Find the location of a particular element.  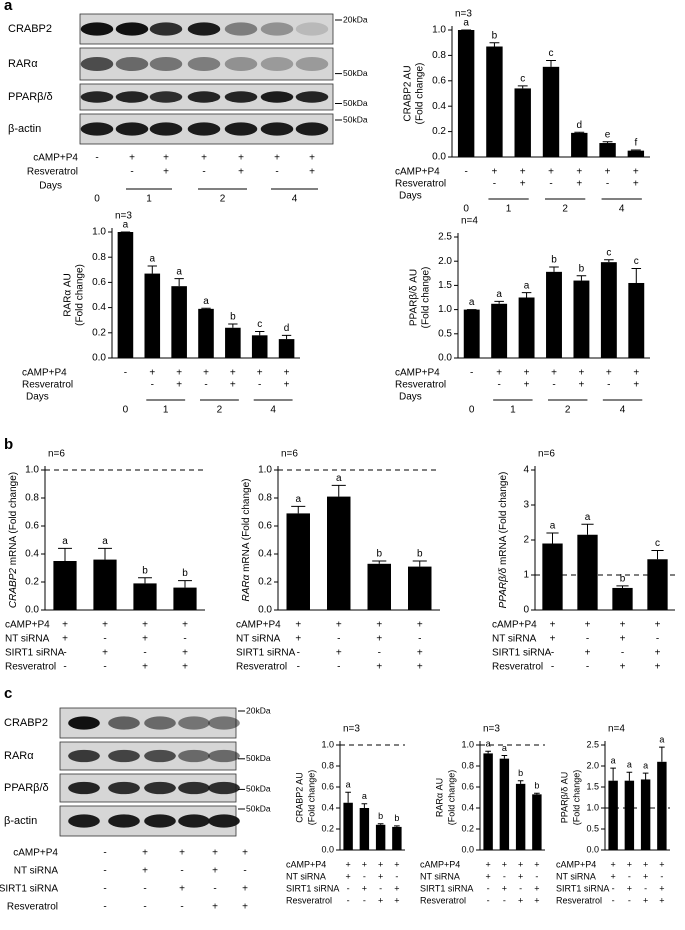

chart-title: n=6 is located at coordinates (546, 454).